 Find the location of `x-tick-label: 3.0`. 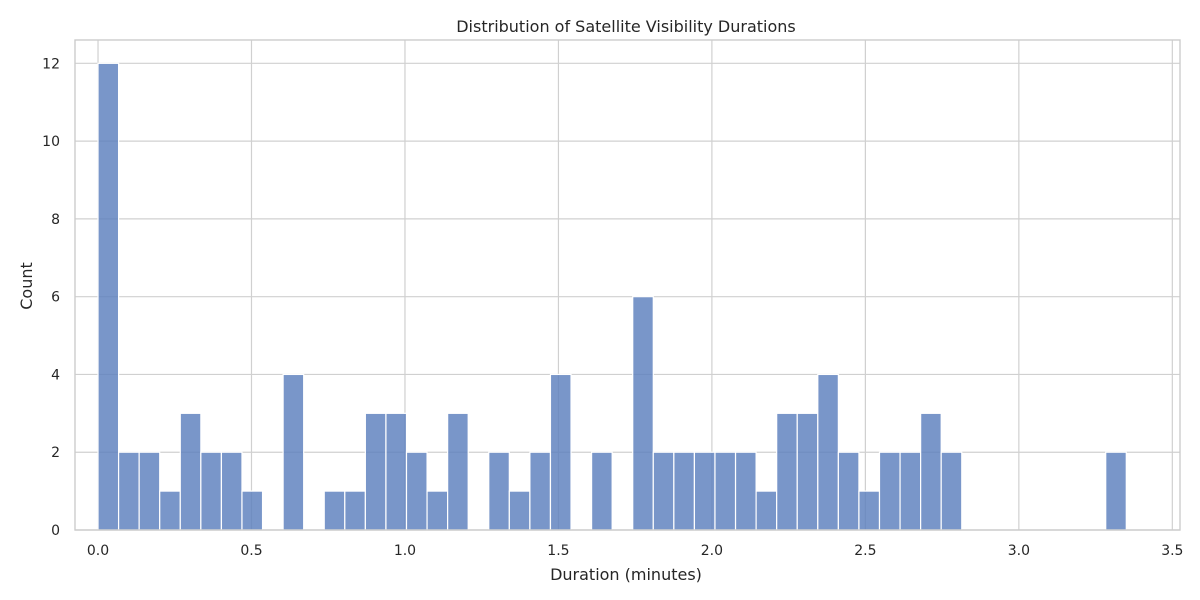

x-tick-label: 3.0 is located at coordinates (1019, 551).